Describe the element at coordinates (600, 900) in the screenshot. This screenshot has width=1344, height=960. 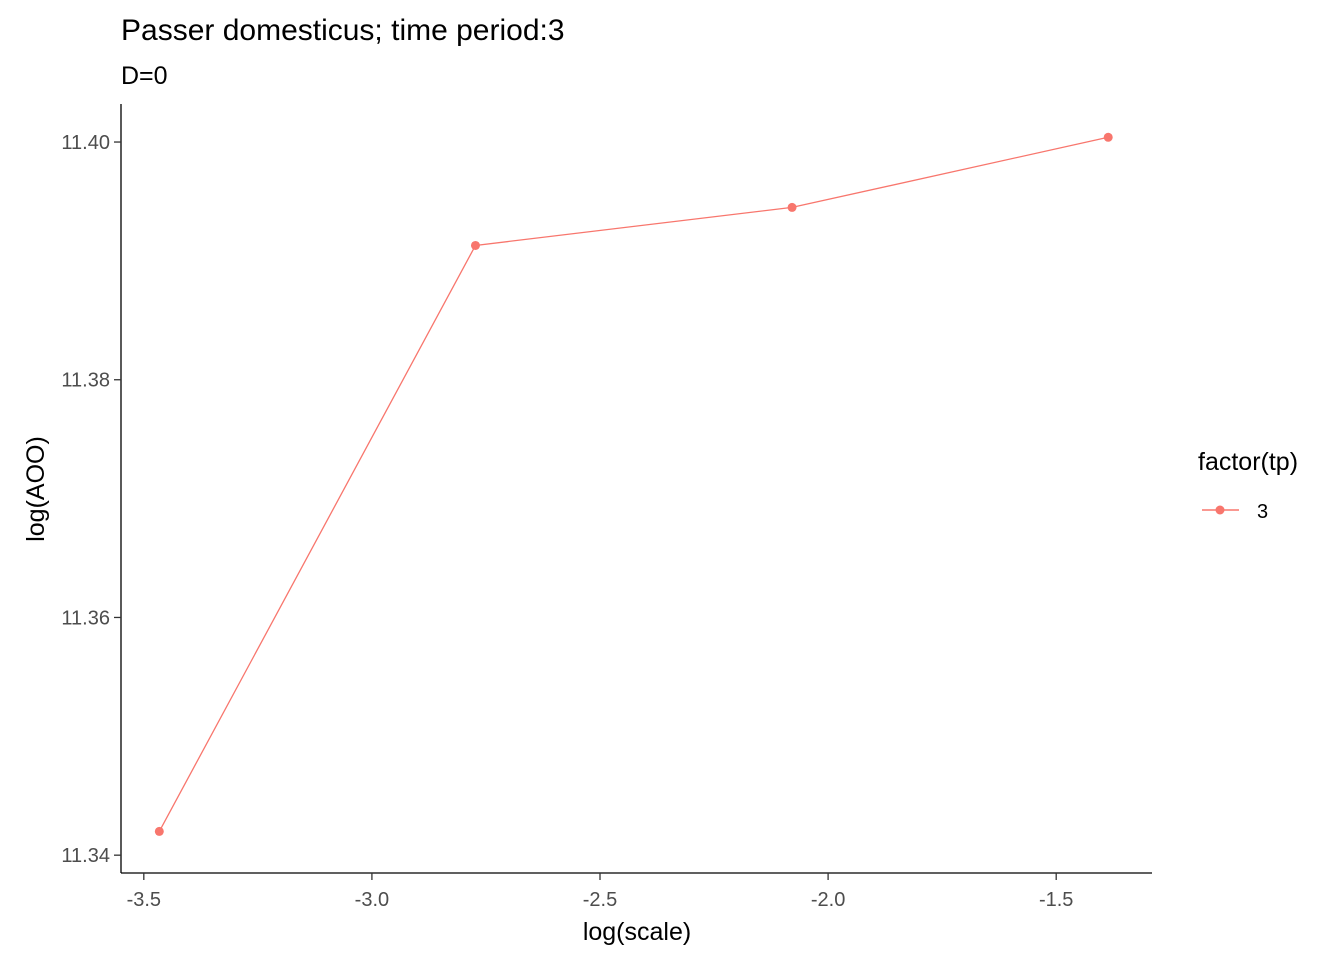
I see `x-tick-label: -2.5` at that location.